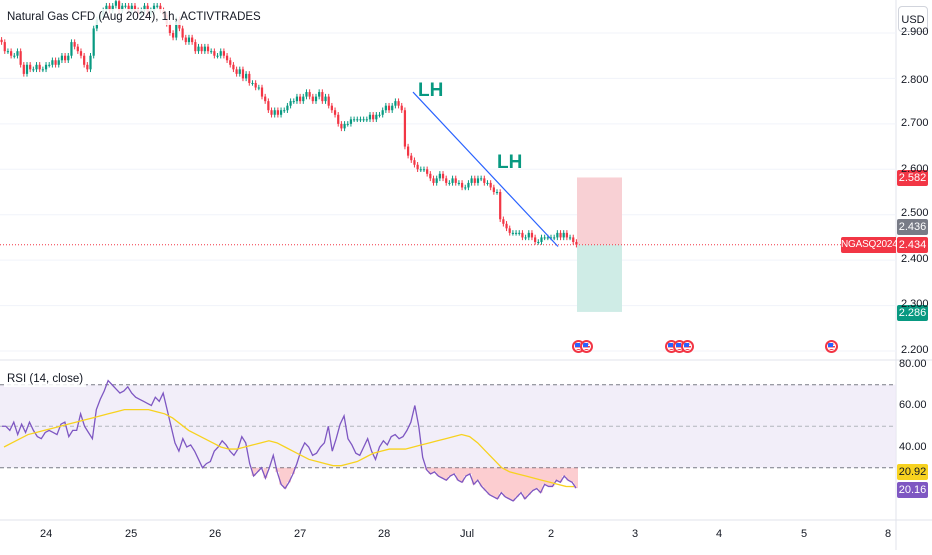 The height and width of the screenshot is (555, 932). What do you see at coordinates (915, 123) in the screenshot?
I see `price-axis-tick: 2.700` at bounding box center [915, 123].